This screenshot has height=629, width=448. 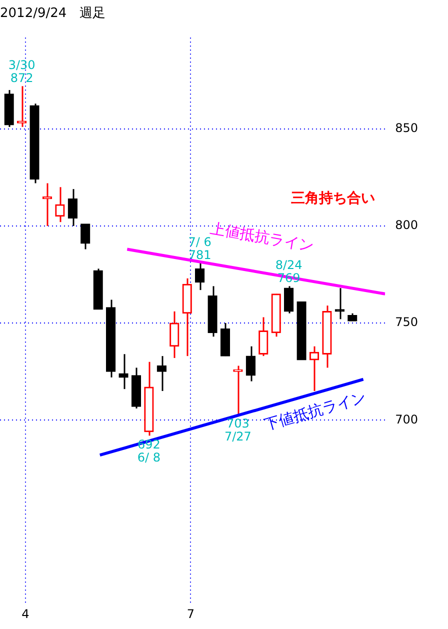 What do you see at coordinates (53, 14) in the screenshot?
I see `chart-title: 2012/9/24 週足` at bounding box center [53, 14].